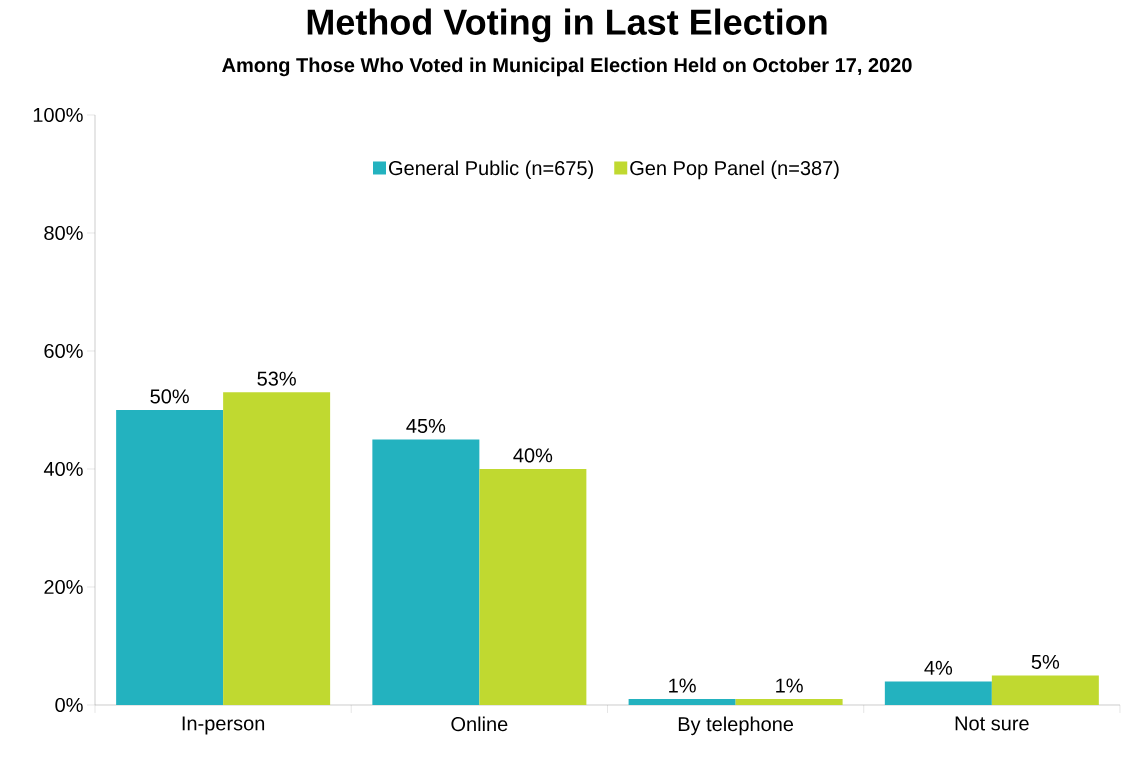 The width and height of the screenshot is (1135, 757). Describe the element at coordinates (169, 396) in the screenshot. I see `data-label: 50%` at that location.